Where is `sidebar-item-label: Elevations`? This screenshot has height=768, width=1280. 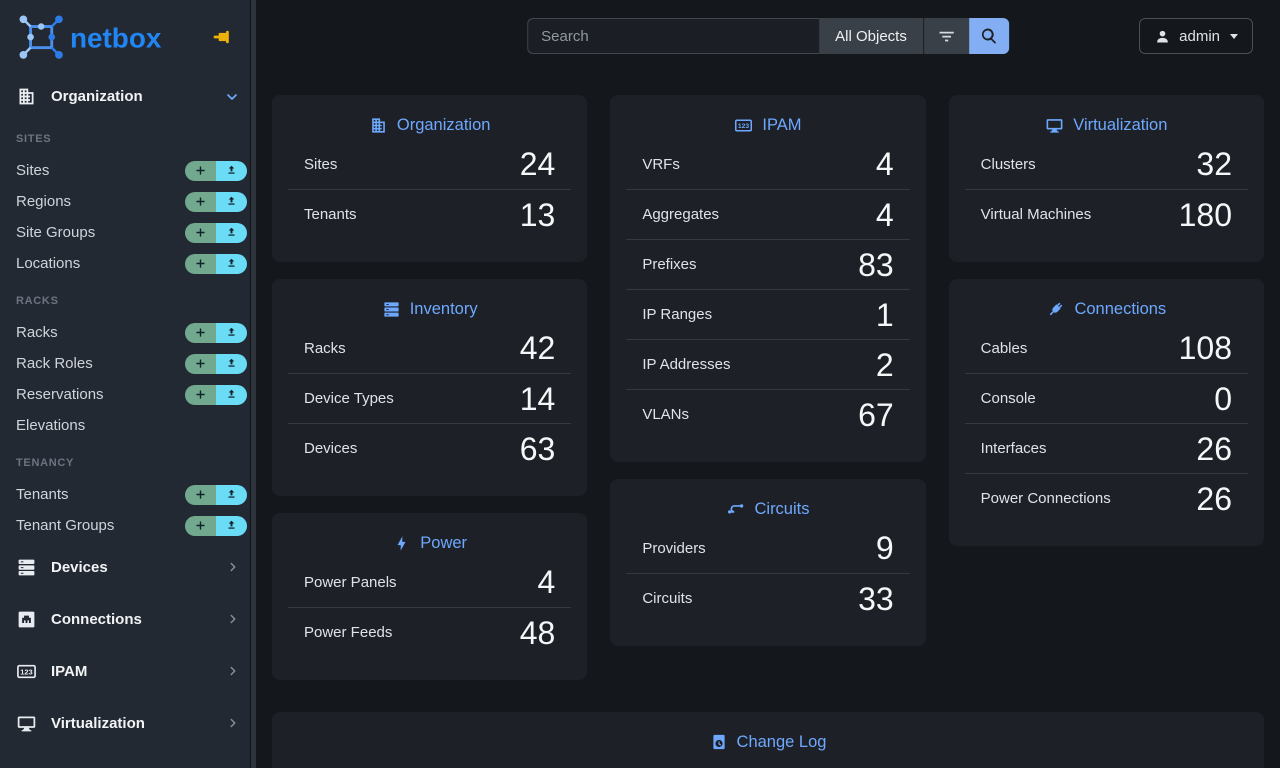 sidebar-item-label: Elevations is located at coordinates (51, 425).